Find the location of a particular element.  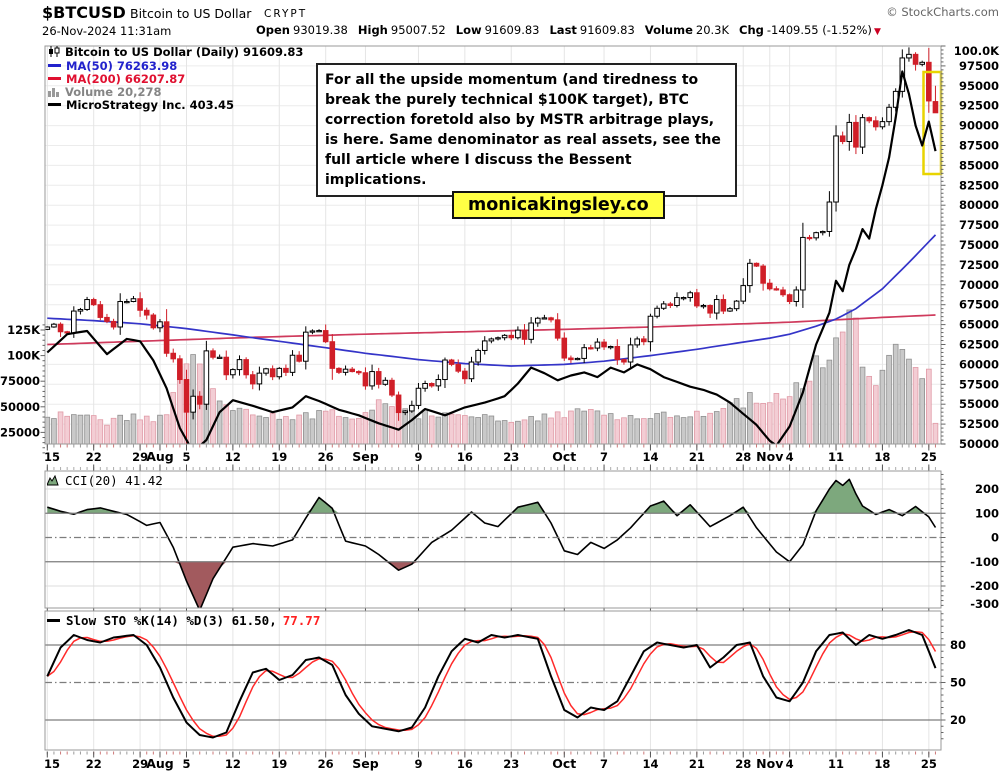

symbol: $BTCUSD is located at coordinates (84, 12).